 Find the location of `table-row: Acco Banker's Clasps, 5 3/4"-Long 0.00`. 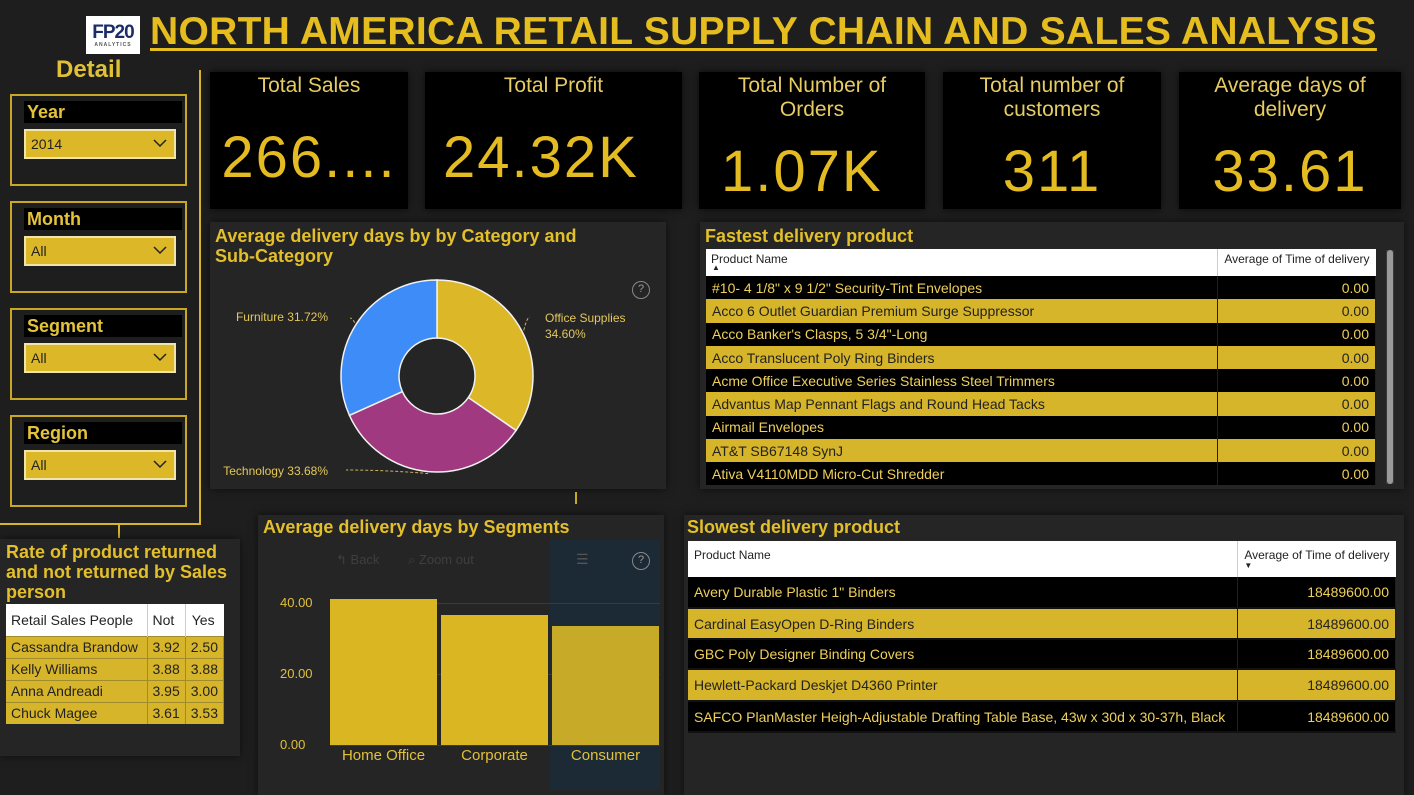

table-row: Acco Banker's Clasps, 5 3/4"-Long 0.00 is located at coordinates (1041, 334).